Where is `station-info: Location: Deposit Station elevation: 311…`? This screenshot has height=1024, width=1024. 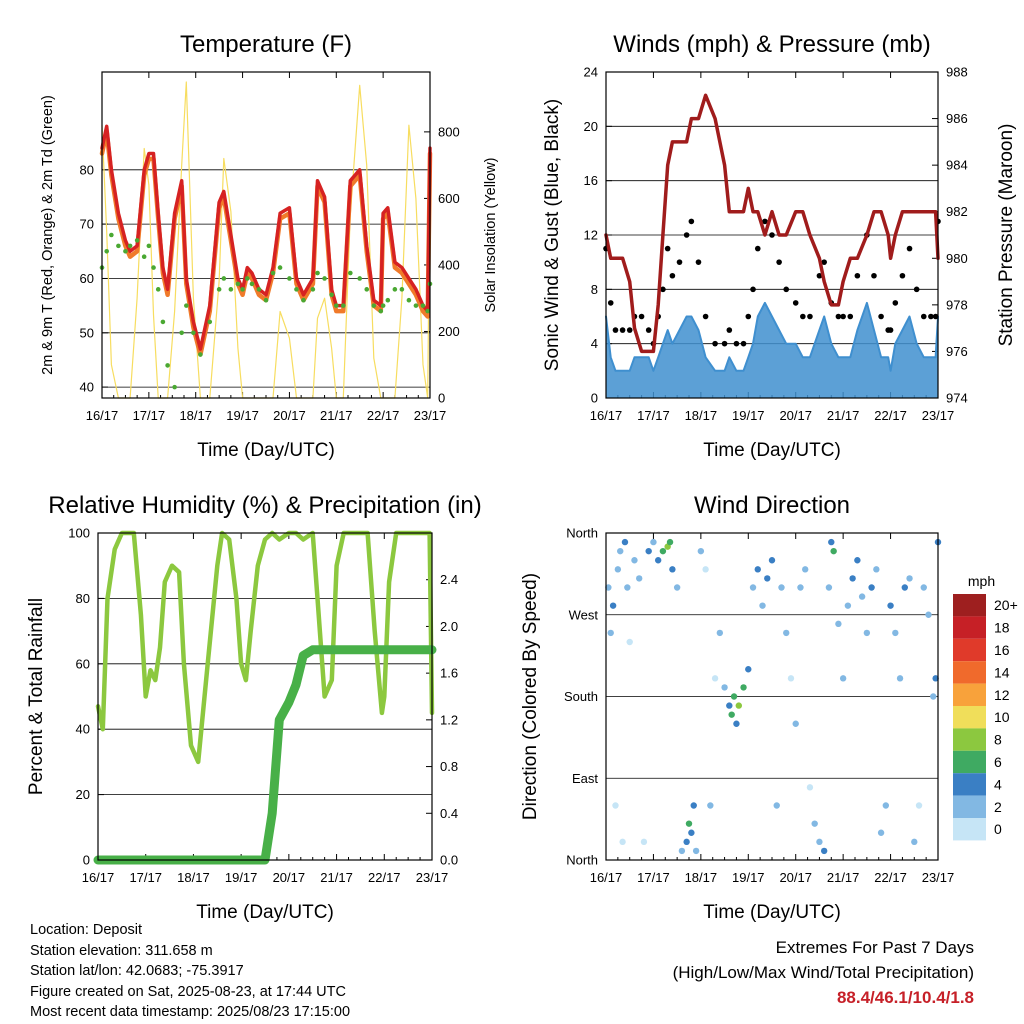
station-info: Location: Deposit Station elevation: 311… is located at coordinates (190, 971).